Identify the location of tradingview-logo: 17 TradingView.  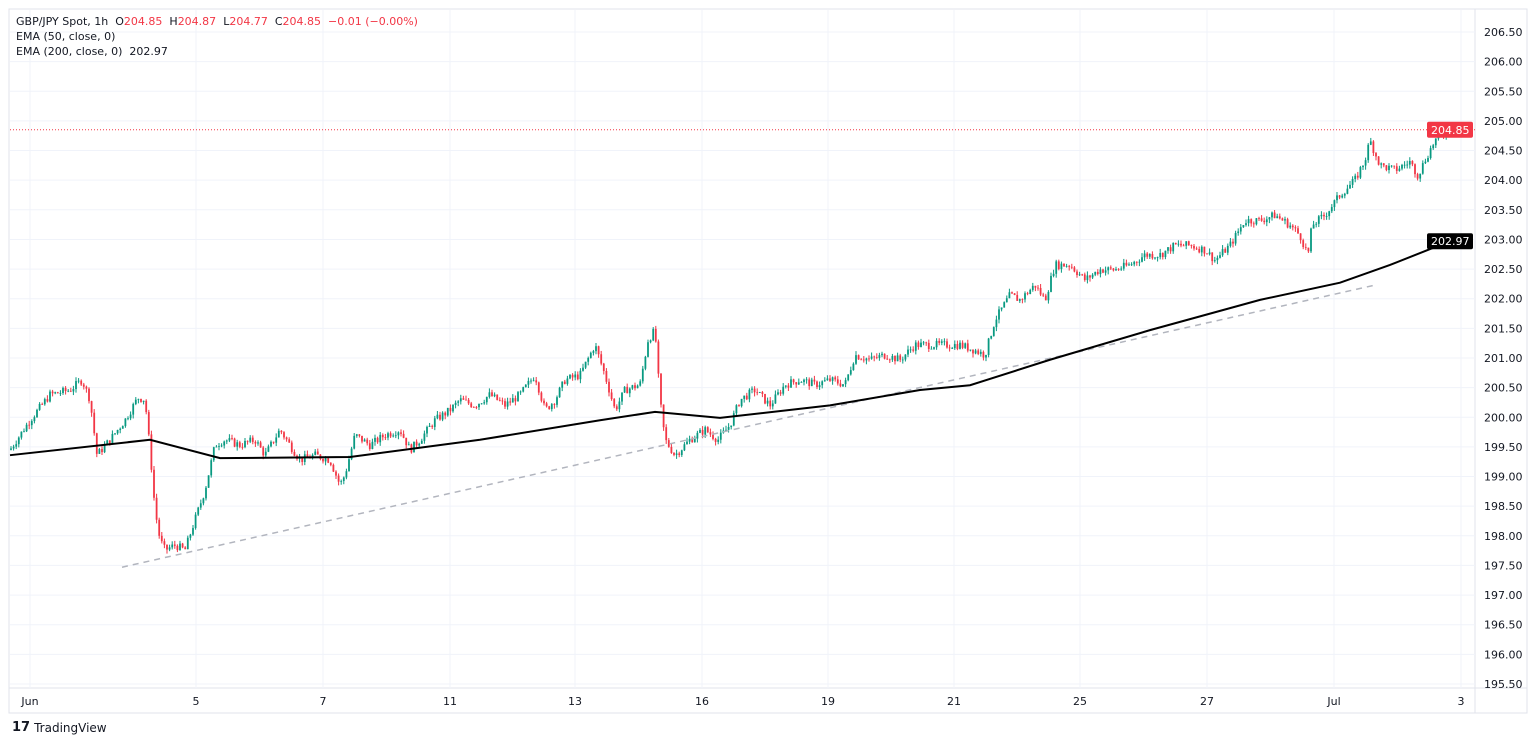
(59, 727).